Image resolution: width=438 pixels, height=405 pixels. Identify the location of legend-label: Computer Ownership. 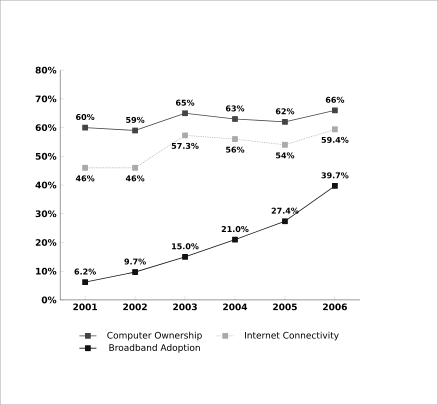
(154, 336).